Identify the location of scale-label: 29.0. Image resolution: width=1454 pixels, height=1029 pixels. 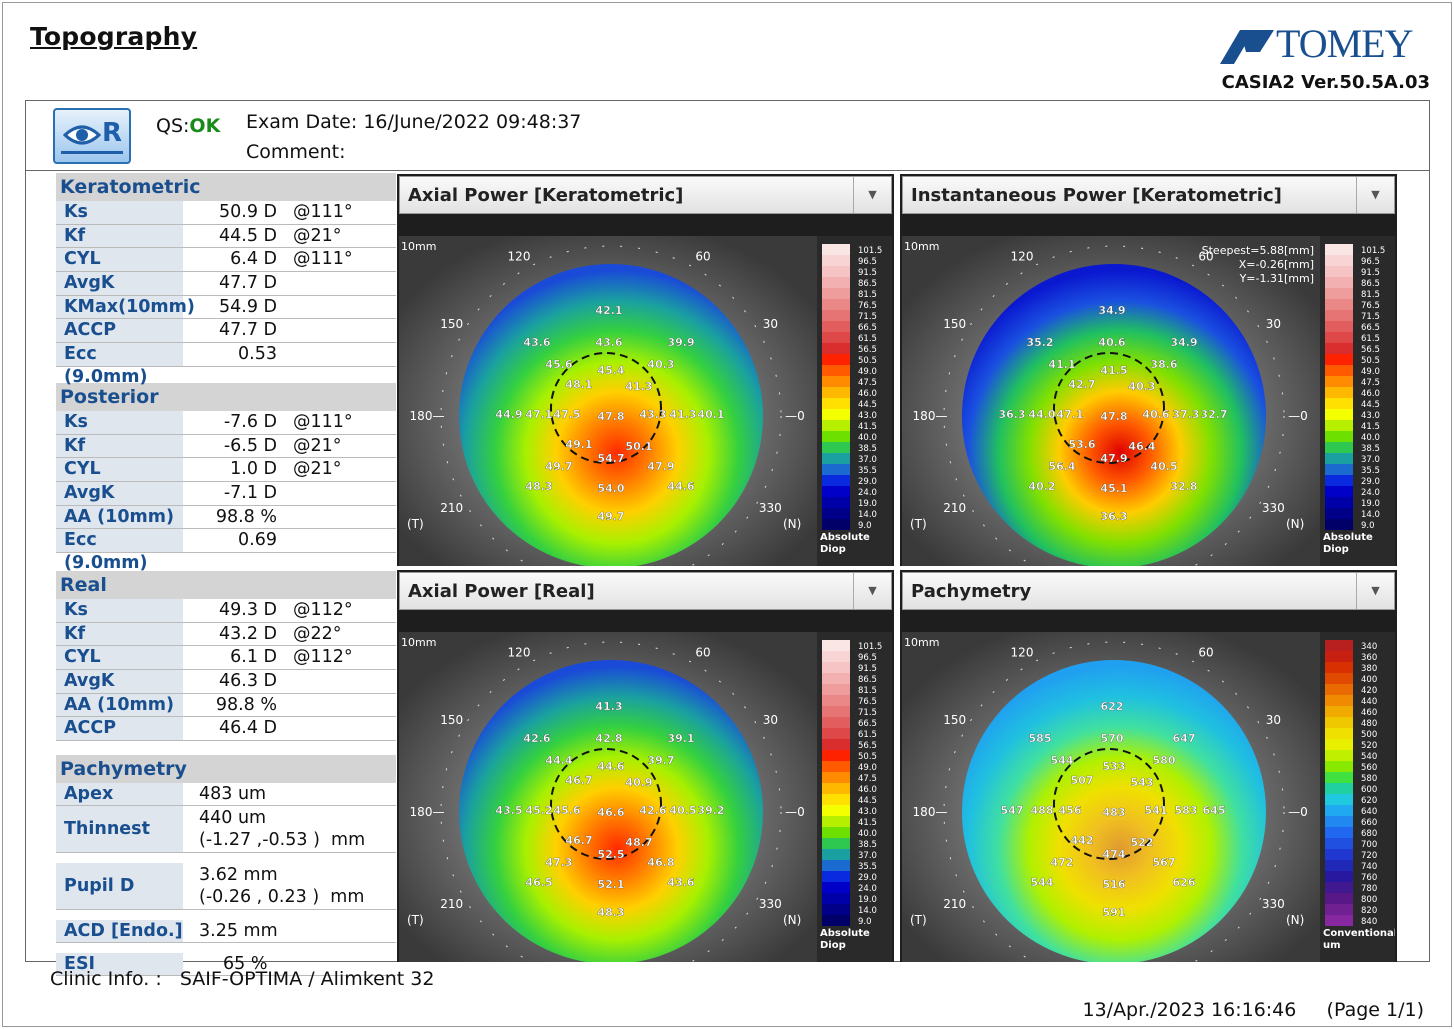
(867, 878).